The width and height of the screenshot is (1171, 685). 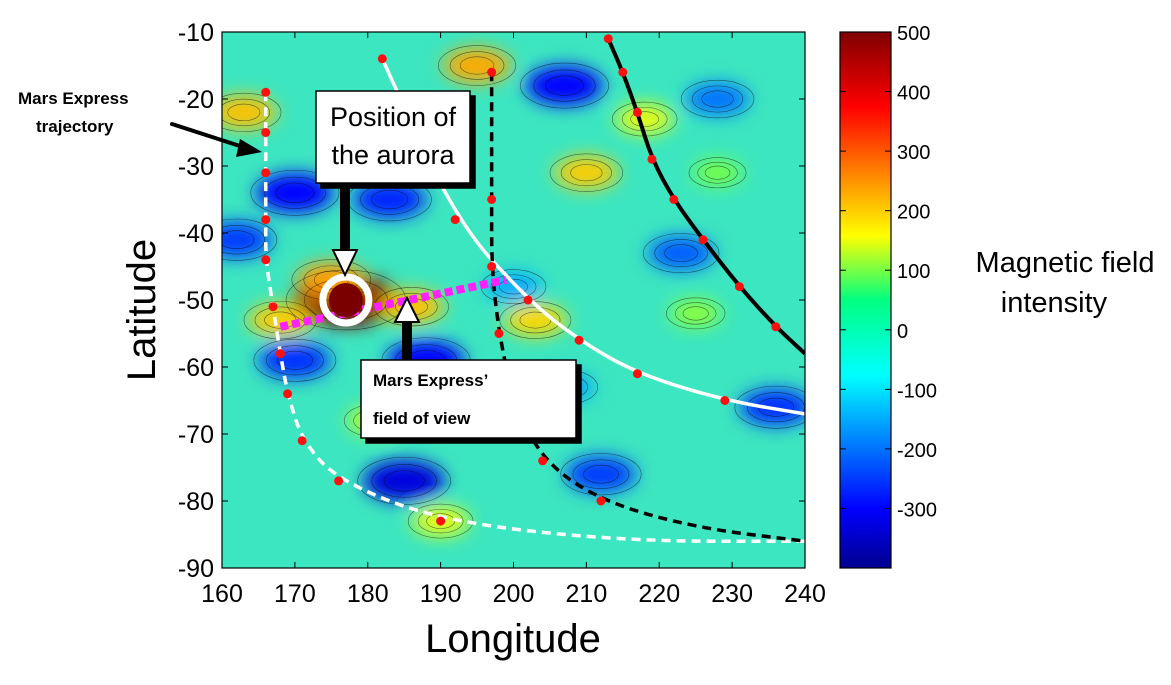 I want to click on colorbar-tick-label: 500, so click(x=913, y=34).